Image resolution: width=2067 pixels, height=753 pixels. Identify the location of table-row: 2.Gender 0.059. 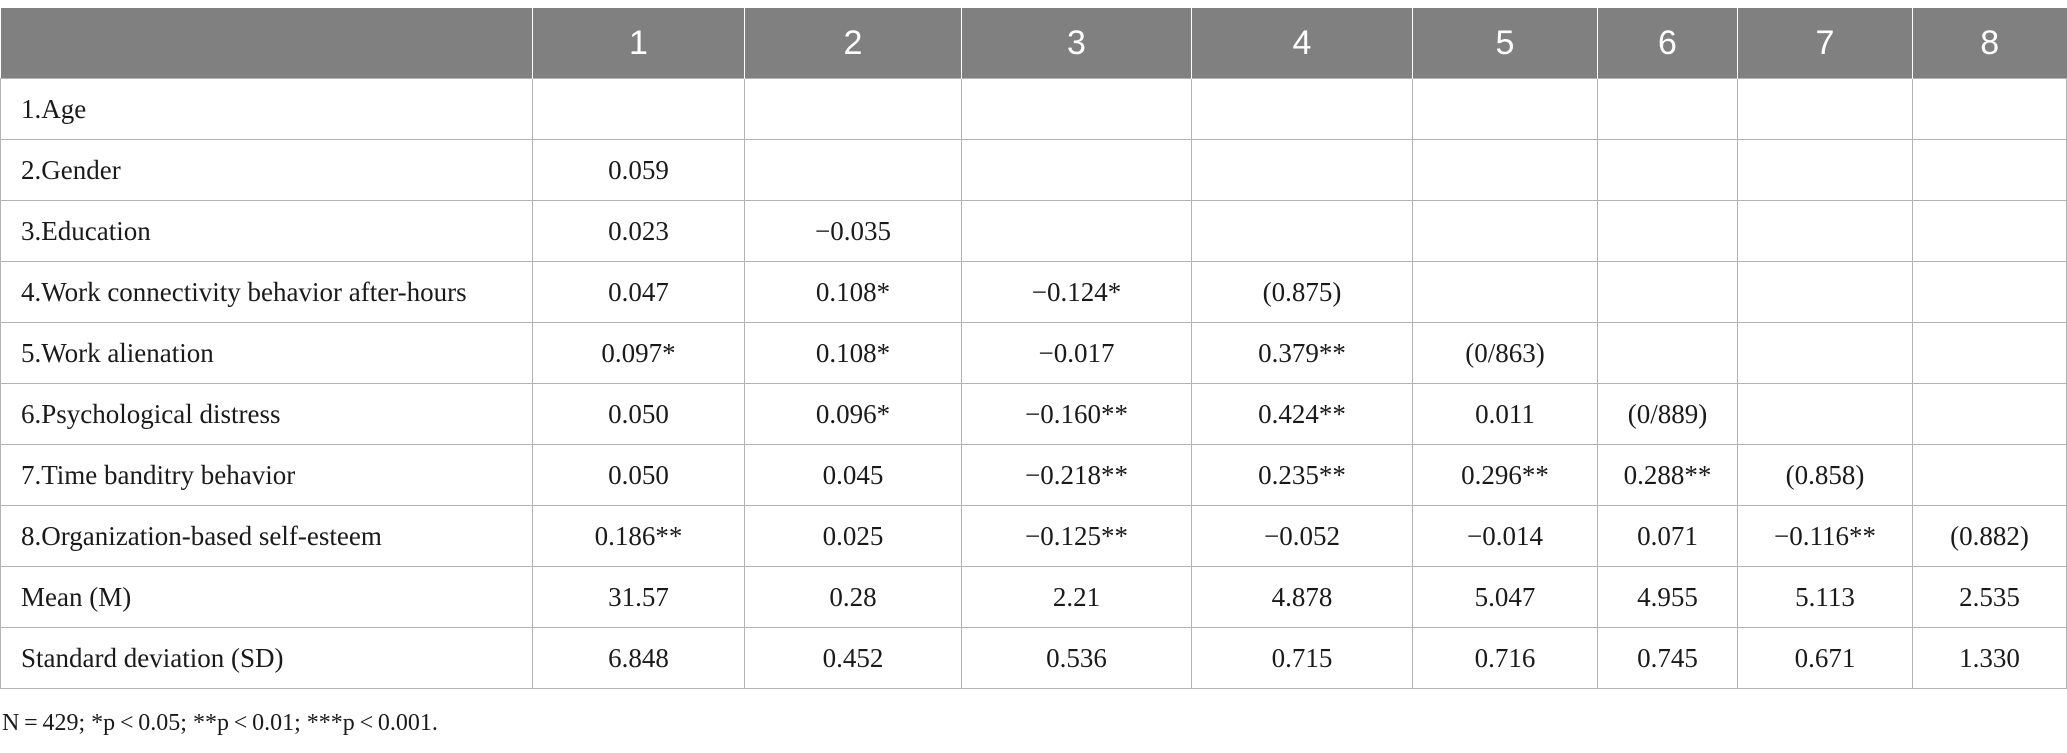
(1033, 170).